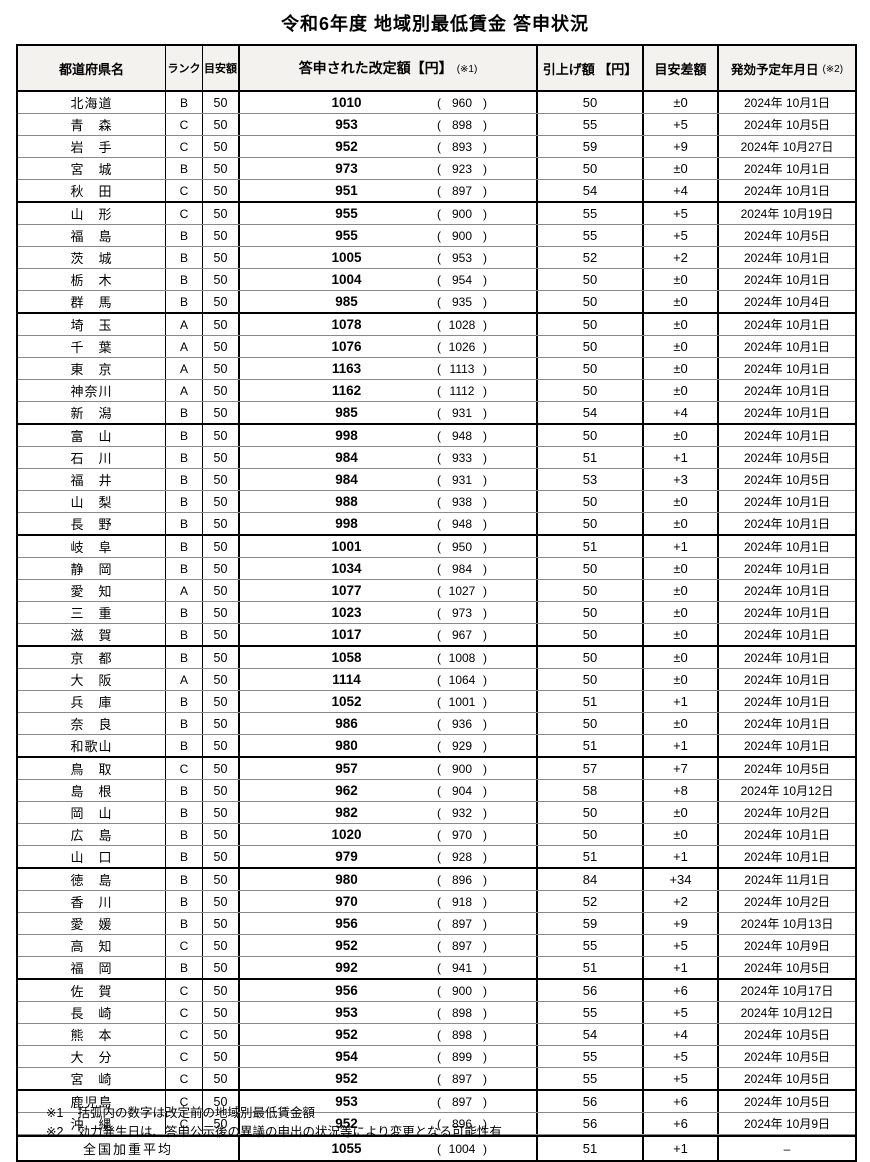  Describe the element at coordinates (92, 745) in the screenshot. I see `prefecture-name-cell: 和歌山` at that location.